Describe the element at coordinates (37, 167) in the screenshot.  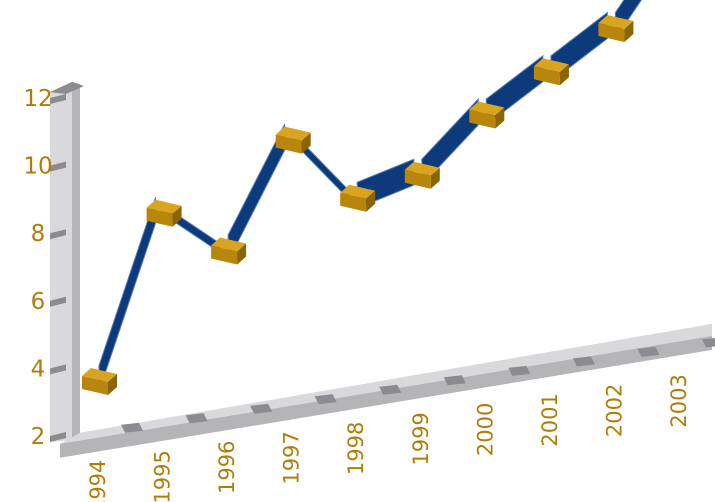
I see `y-tick-label: 10` at that location.